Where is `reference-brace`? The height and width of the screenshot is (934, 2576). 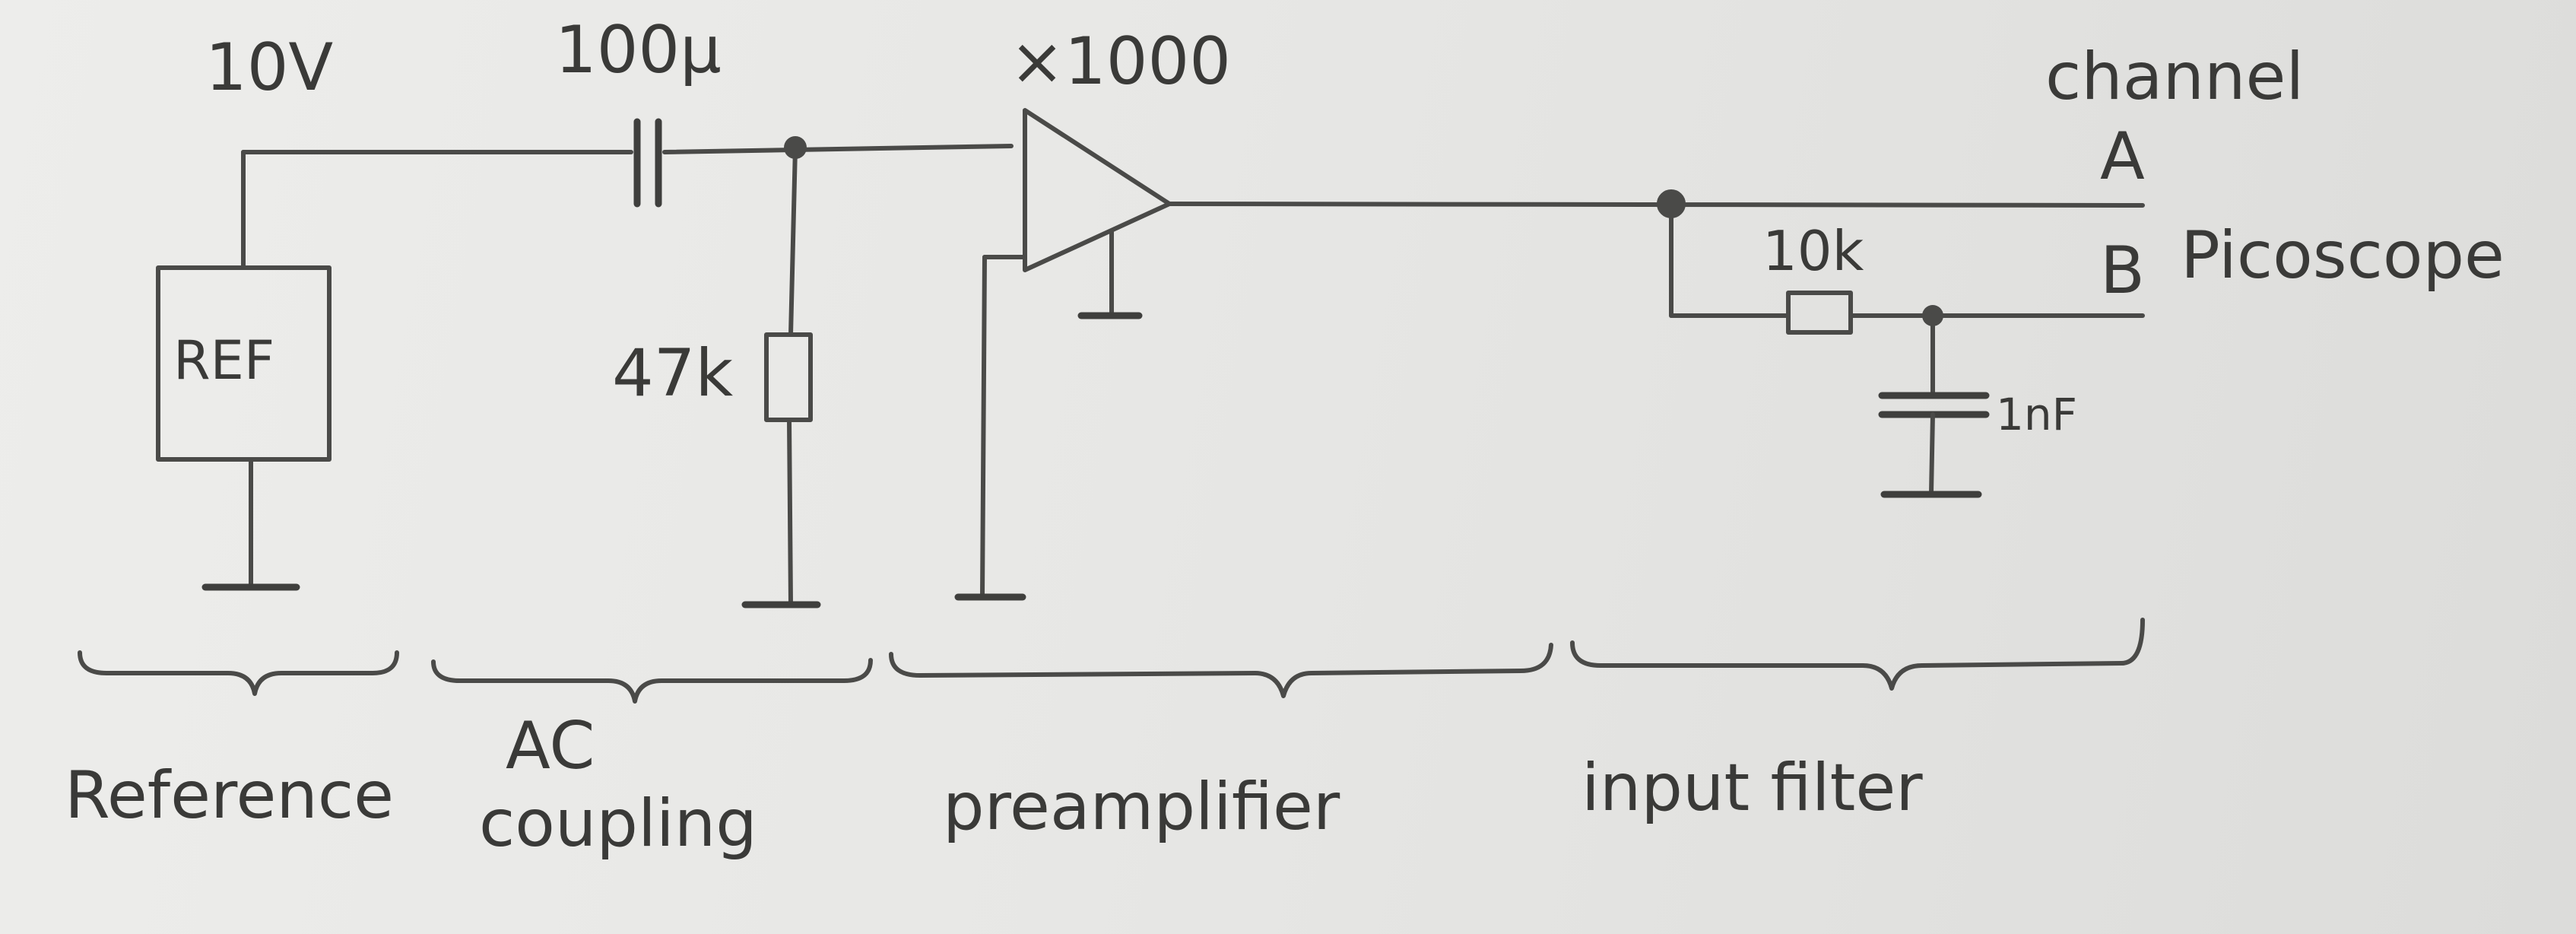
reference-brace is located at coordinates (239, 673).